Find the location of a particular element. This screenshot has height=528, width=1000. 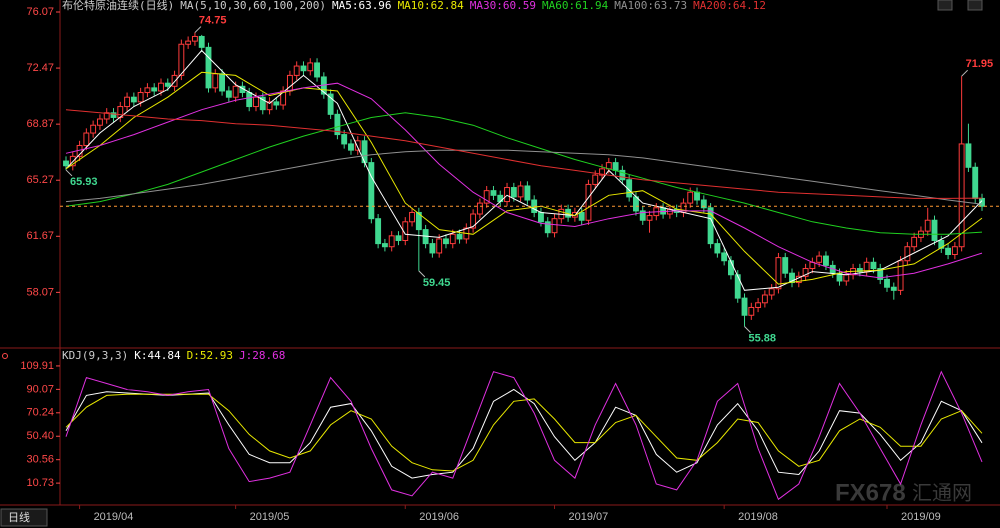

legend-entry: MA200:64.12 is located at coordinates (729, 6).